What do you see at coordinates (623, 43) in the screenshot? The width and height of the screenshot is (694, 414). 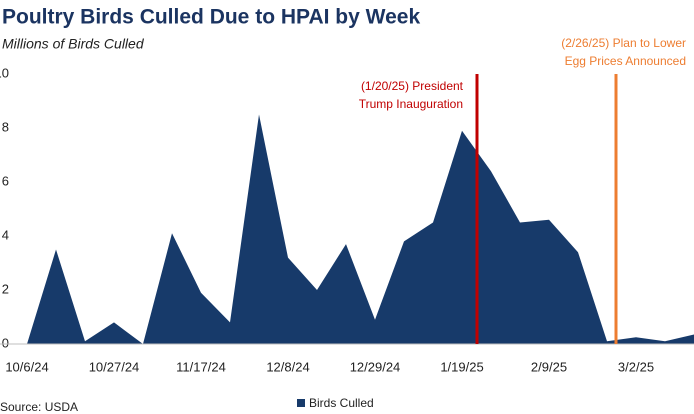 I see `annotation: (2/26/25) Plan to Lower` at bounding box center [623, 43].